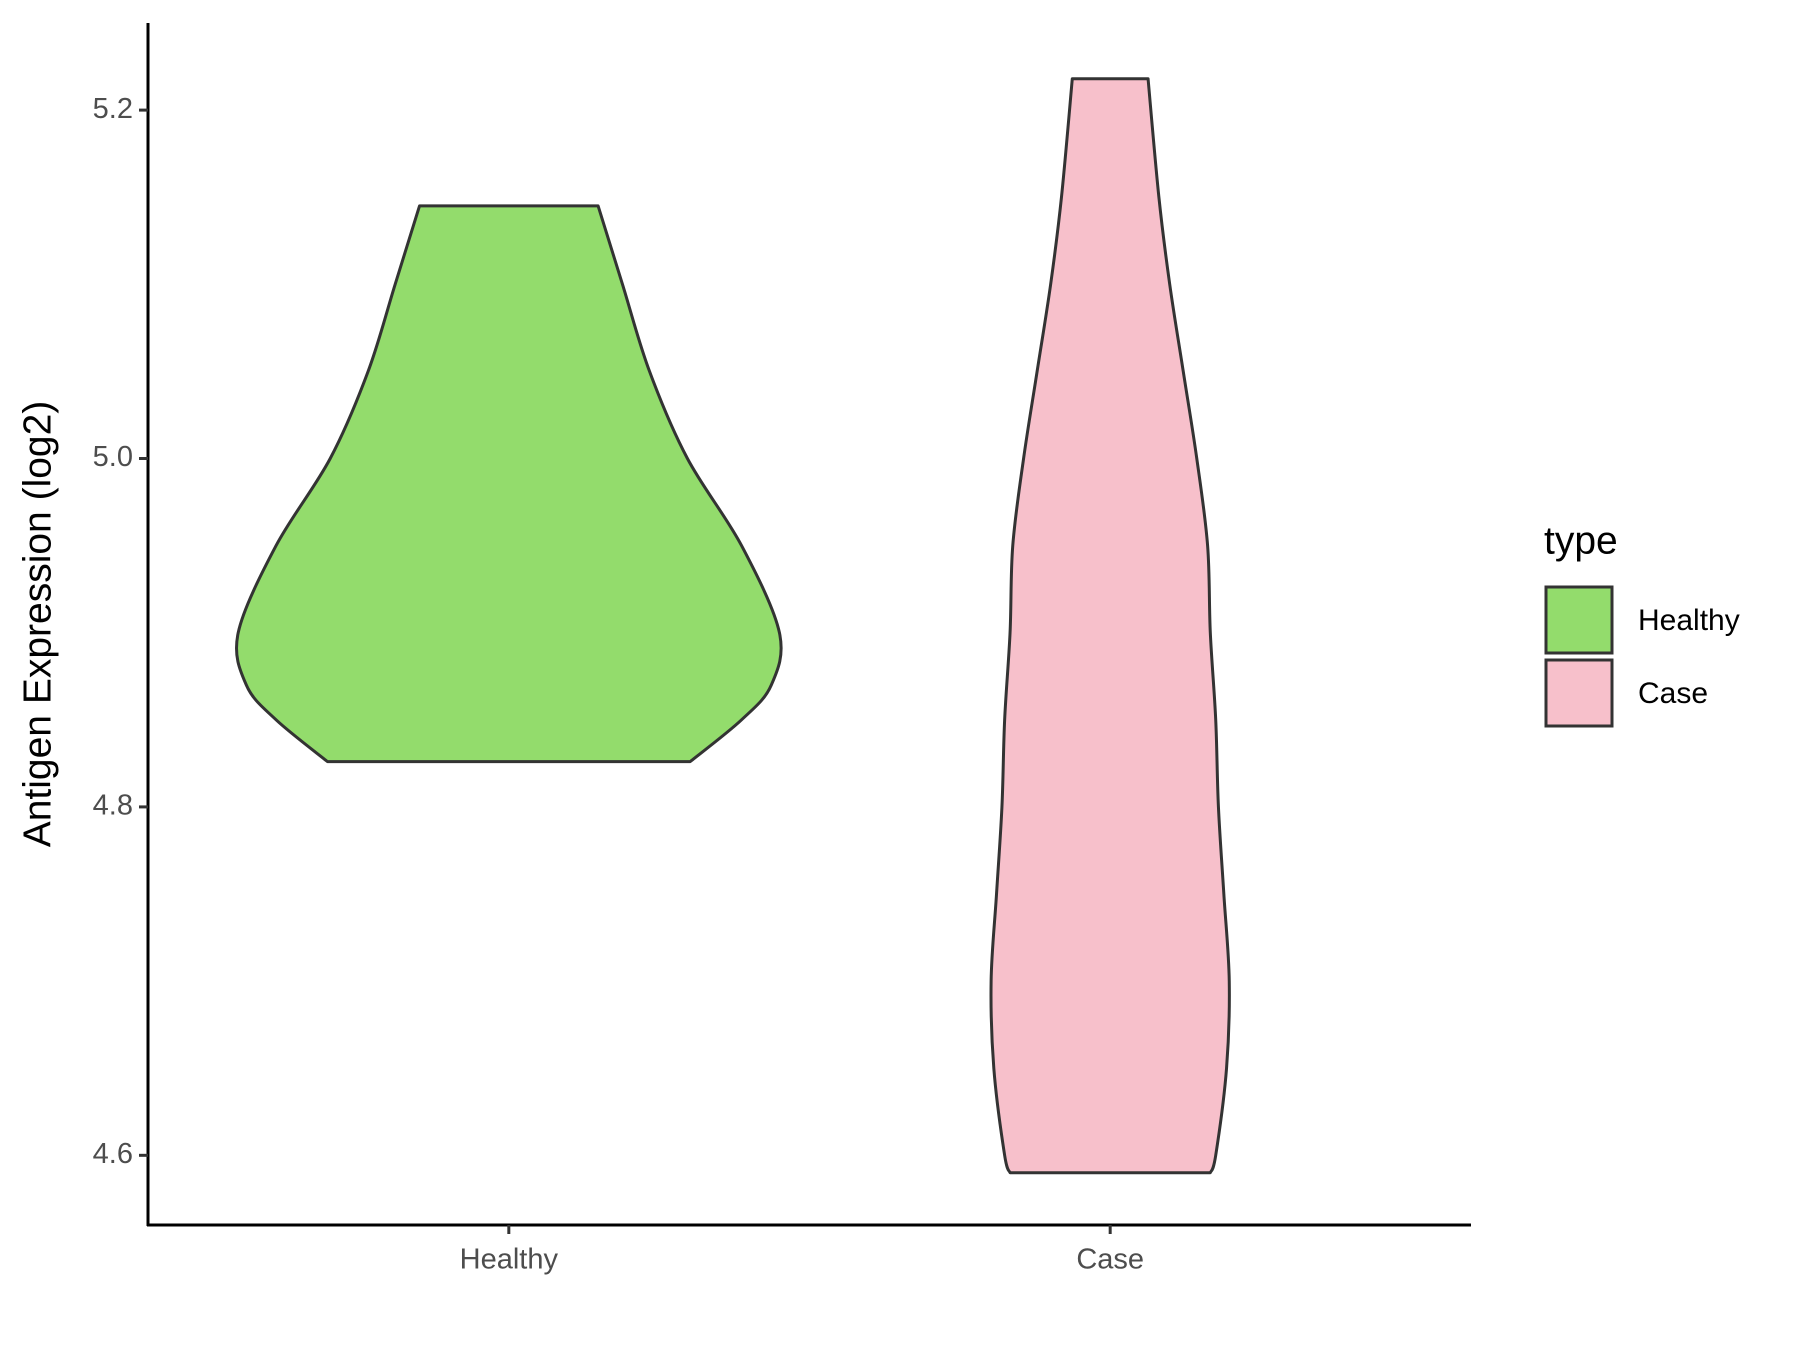 This screenshot has height=1350, width=1800. Describe the element at coordinates (37, 624) in the screenshot. I see `y-axis-title: Antigen Expression (log2)` at that location.